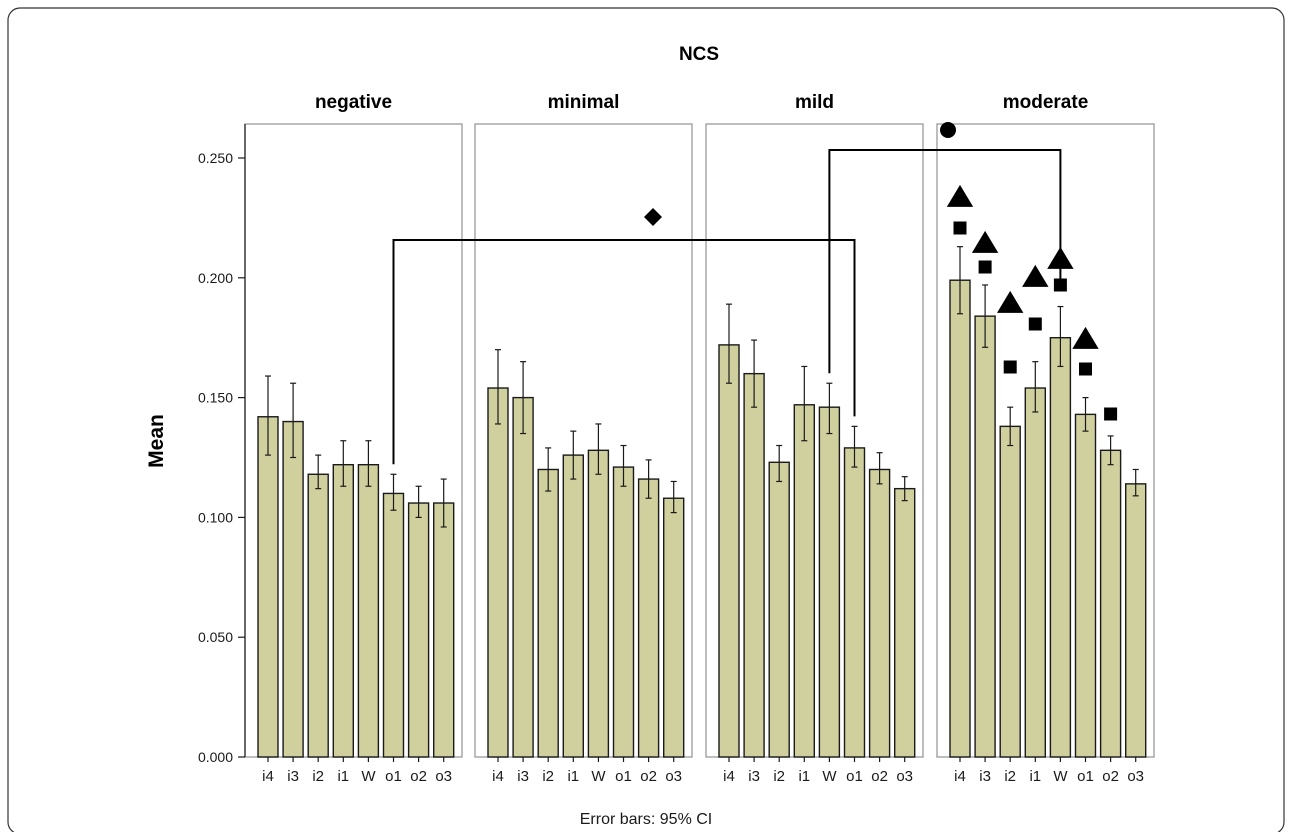 The image size is (1292, 832). I want to click on y-tick-label: 0.200, so click(215, 278).